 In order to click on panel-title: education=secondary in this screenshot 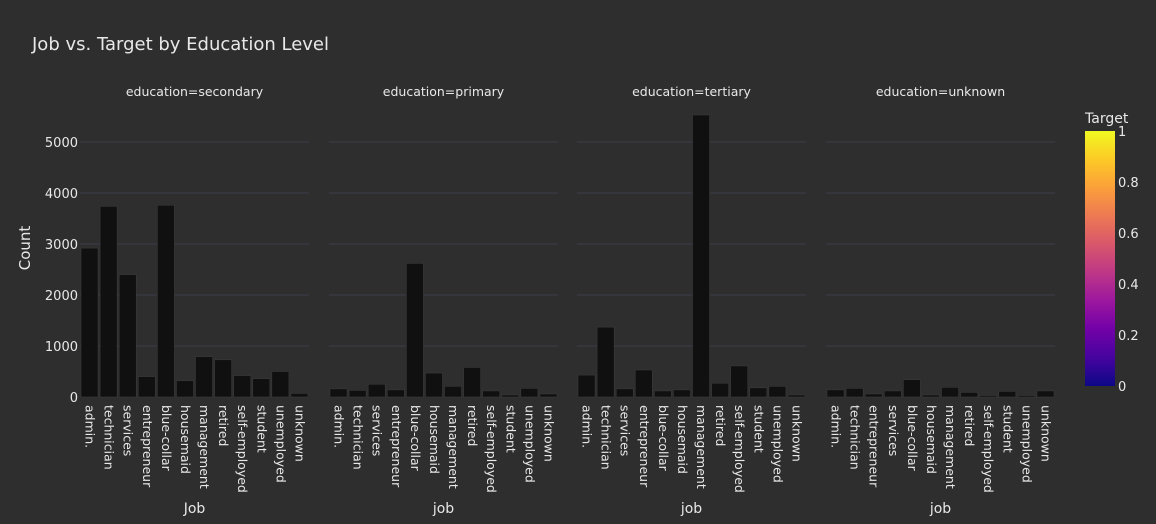, I will do `click(195, 91)`.